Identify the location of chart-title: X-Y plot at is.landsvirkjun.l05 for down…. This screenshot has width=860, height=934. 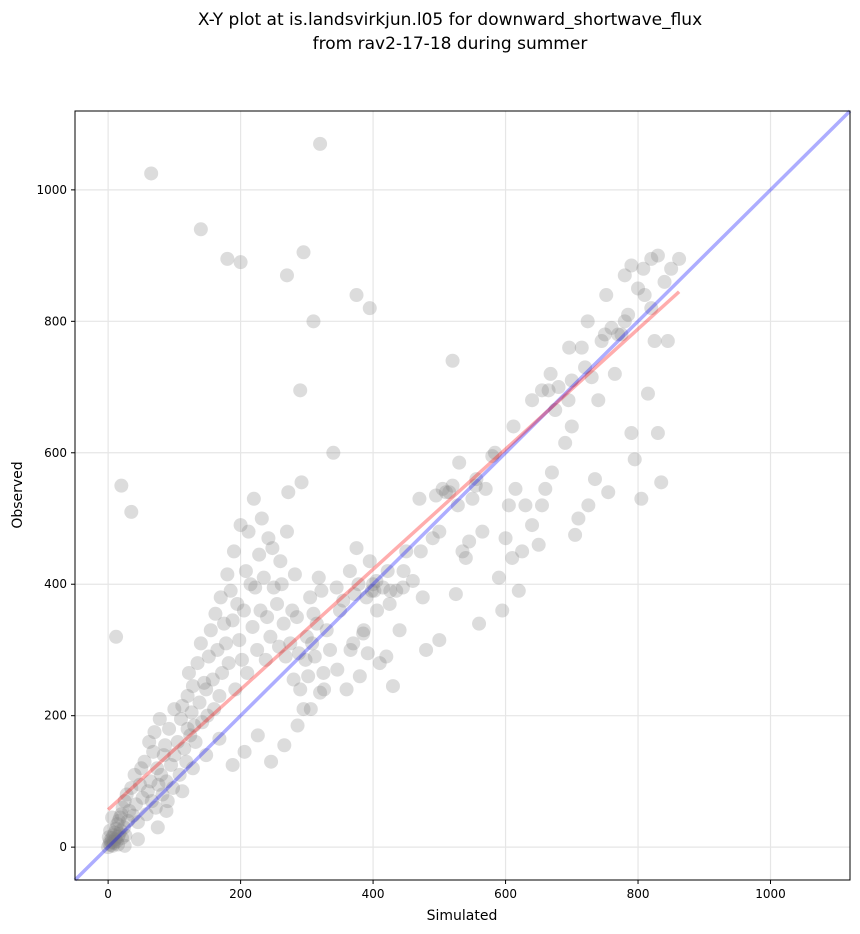
(450, 20).